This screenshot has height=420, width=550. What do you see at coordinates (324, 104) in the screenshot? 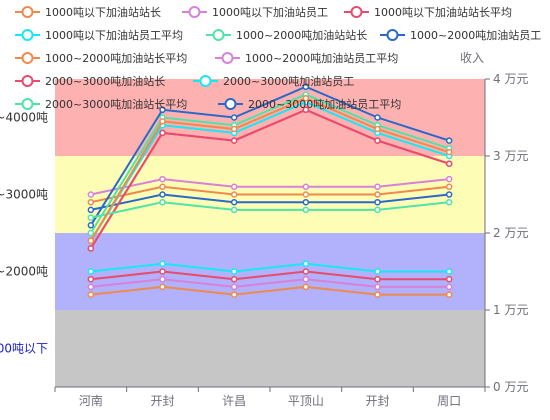
I see `legend-label: 2000~3000吨加油站员工平均` at bounding box center [324, 104].